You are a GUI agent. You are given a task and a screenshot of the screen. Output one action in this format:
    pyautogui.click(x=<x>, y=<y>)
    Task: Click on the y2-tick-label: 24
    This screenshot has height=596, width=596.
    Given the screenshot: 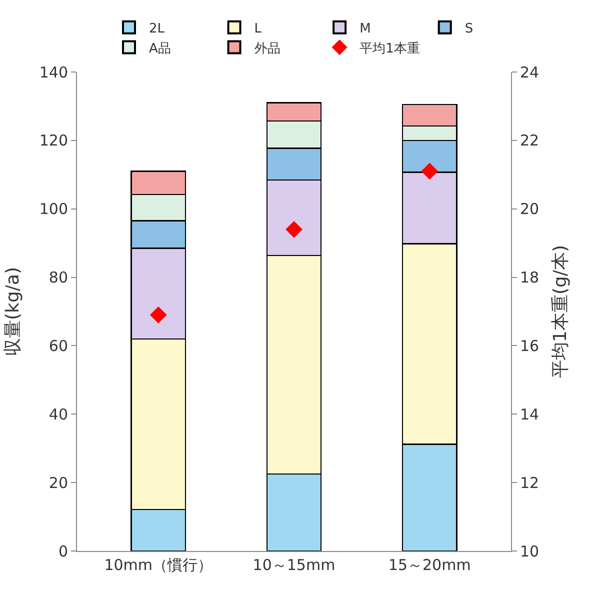 What is the action you would take?
    pyautogui.click(x=530, y=72)
    